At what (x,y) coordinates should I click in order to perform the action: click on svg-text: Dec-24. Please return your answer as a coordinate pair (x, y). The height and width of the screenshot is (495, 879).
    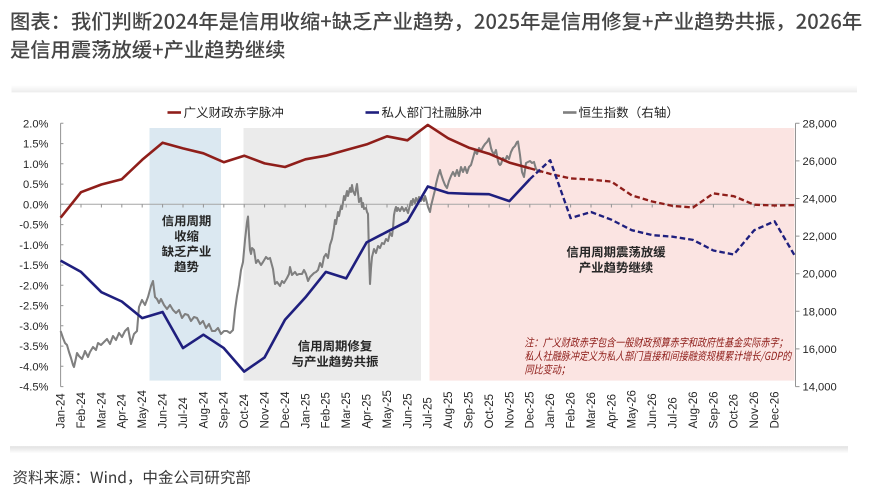
    Looking at the image, I should click on (286, 410).